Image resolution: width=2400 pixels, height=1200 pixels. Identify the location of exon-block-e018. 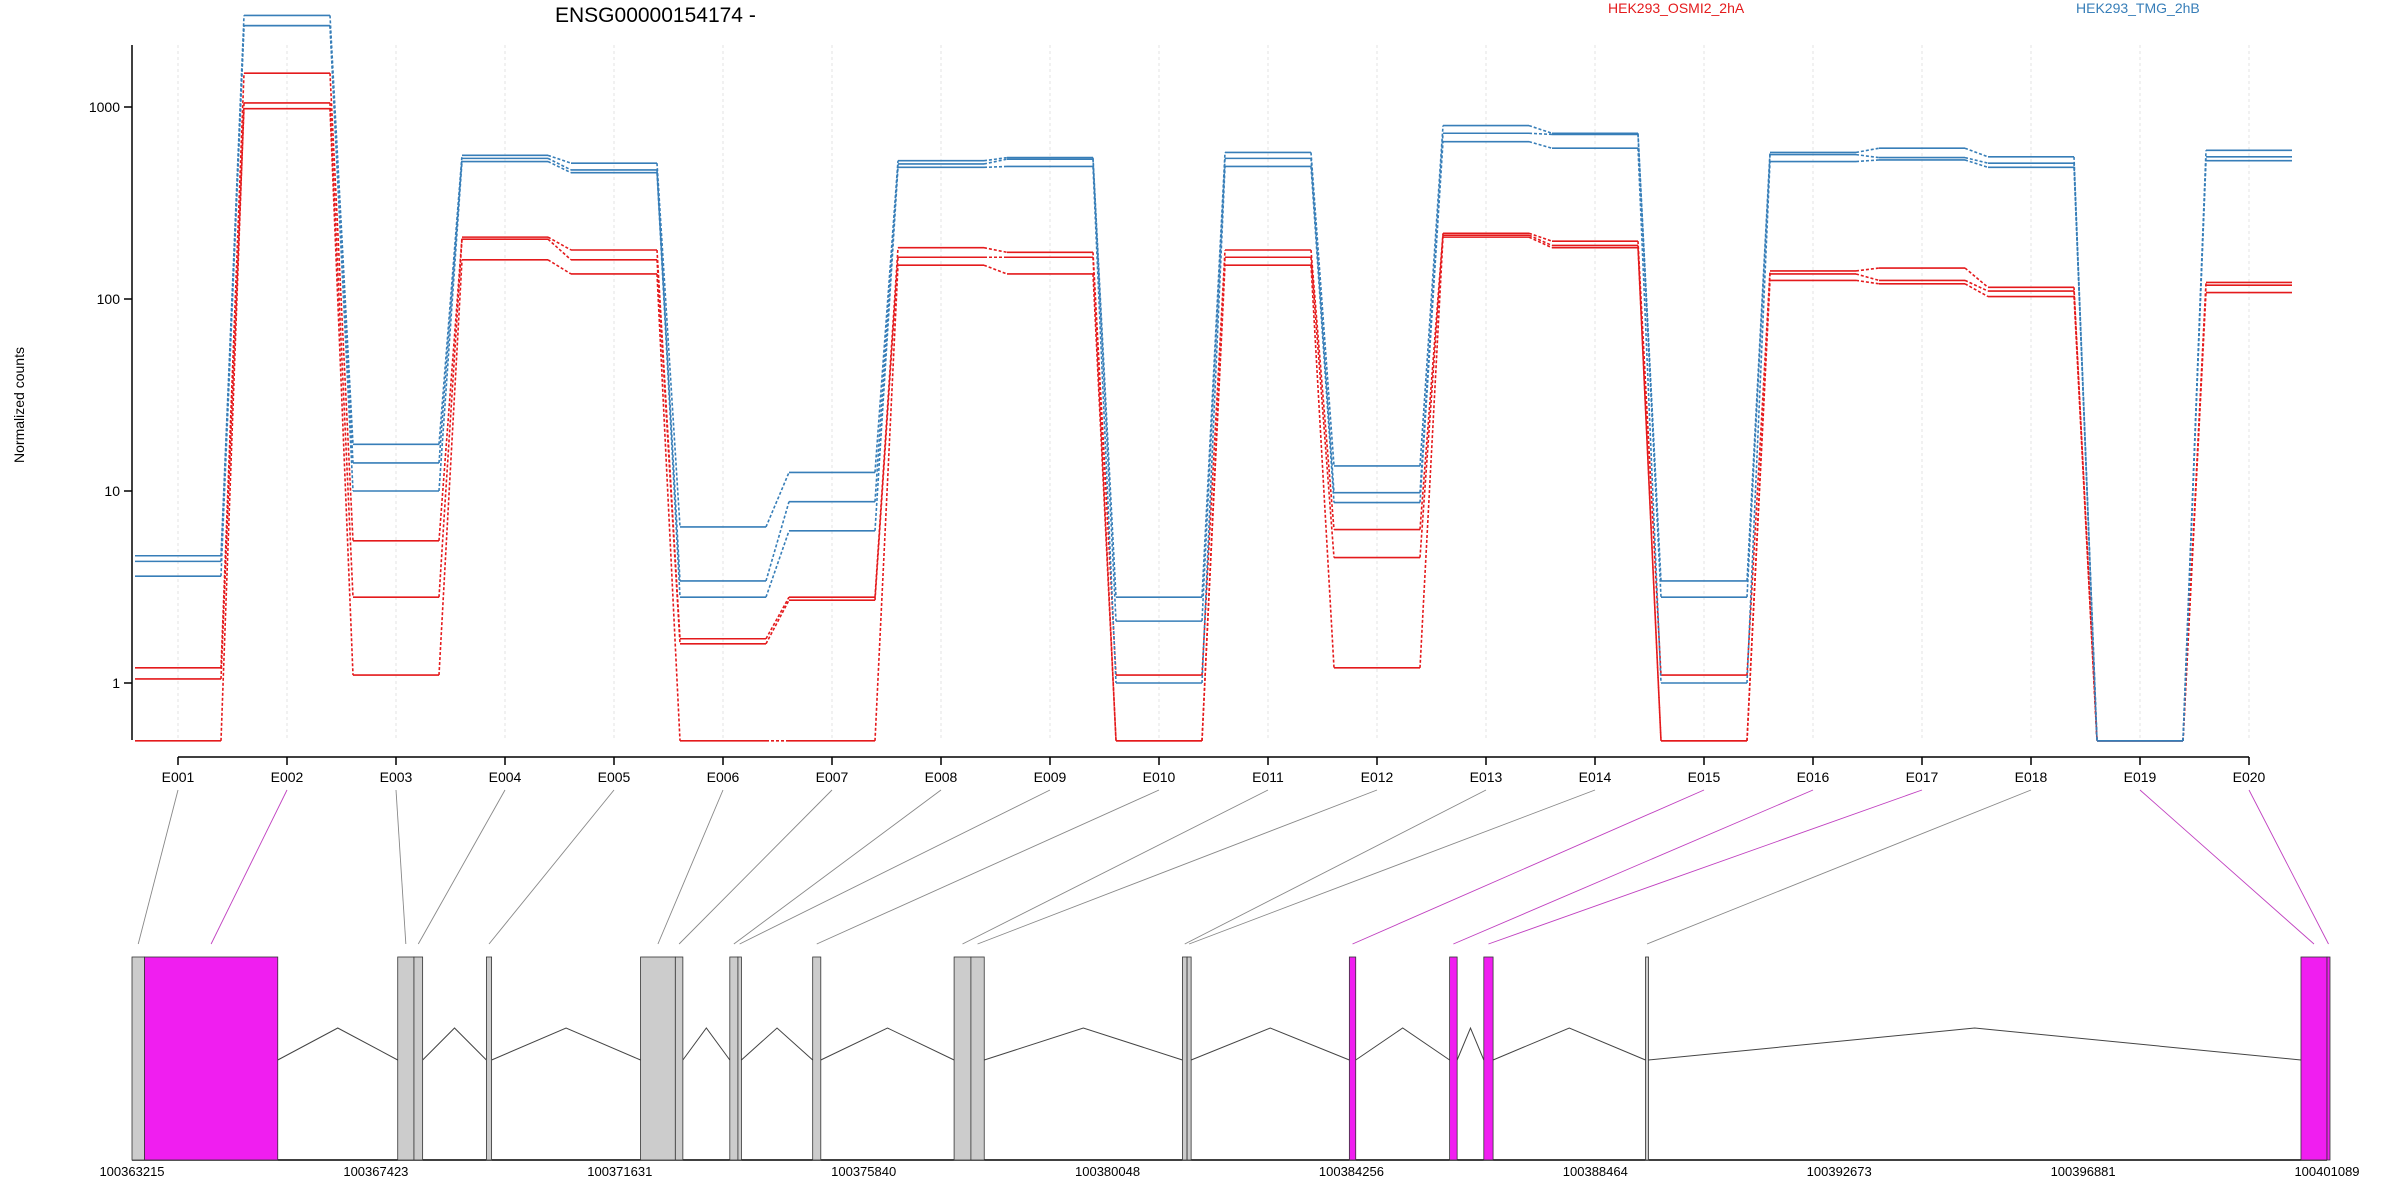
(1647, 1058).